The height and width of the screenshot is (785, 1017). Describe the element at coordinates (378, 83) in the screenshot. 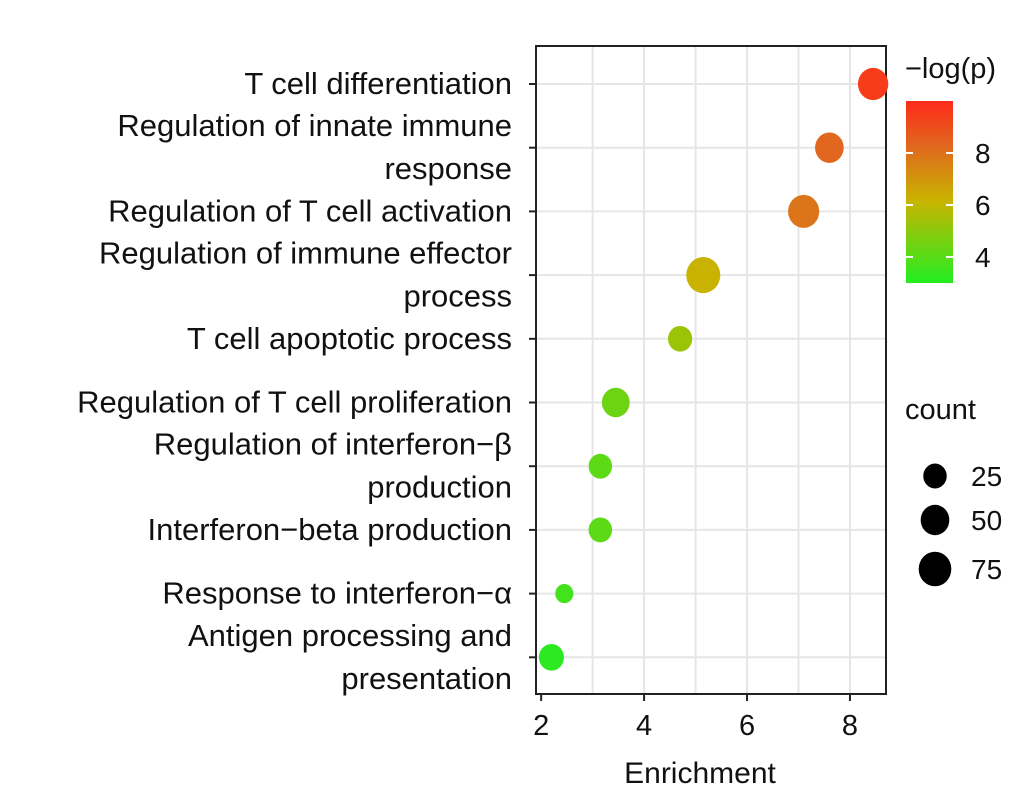

I see `category-label: T cell differentiation` at that location.